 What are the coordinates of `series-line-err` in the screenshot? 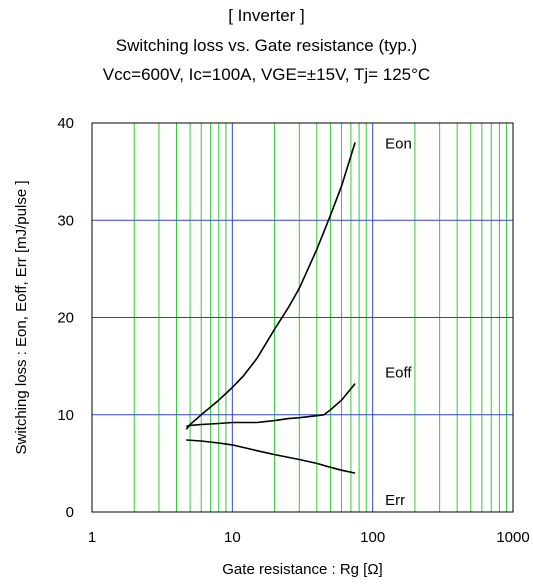 It's located at (271, 456).